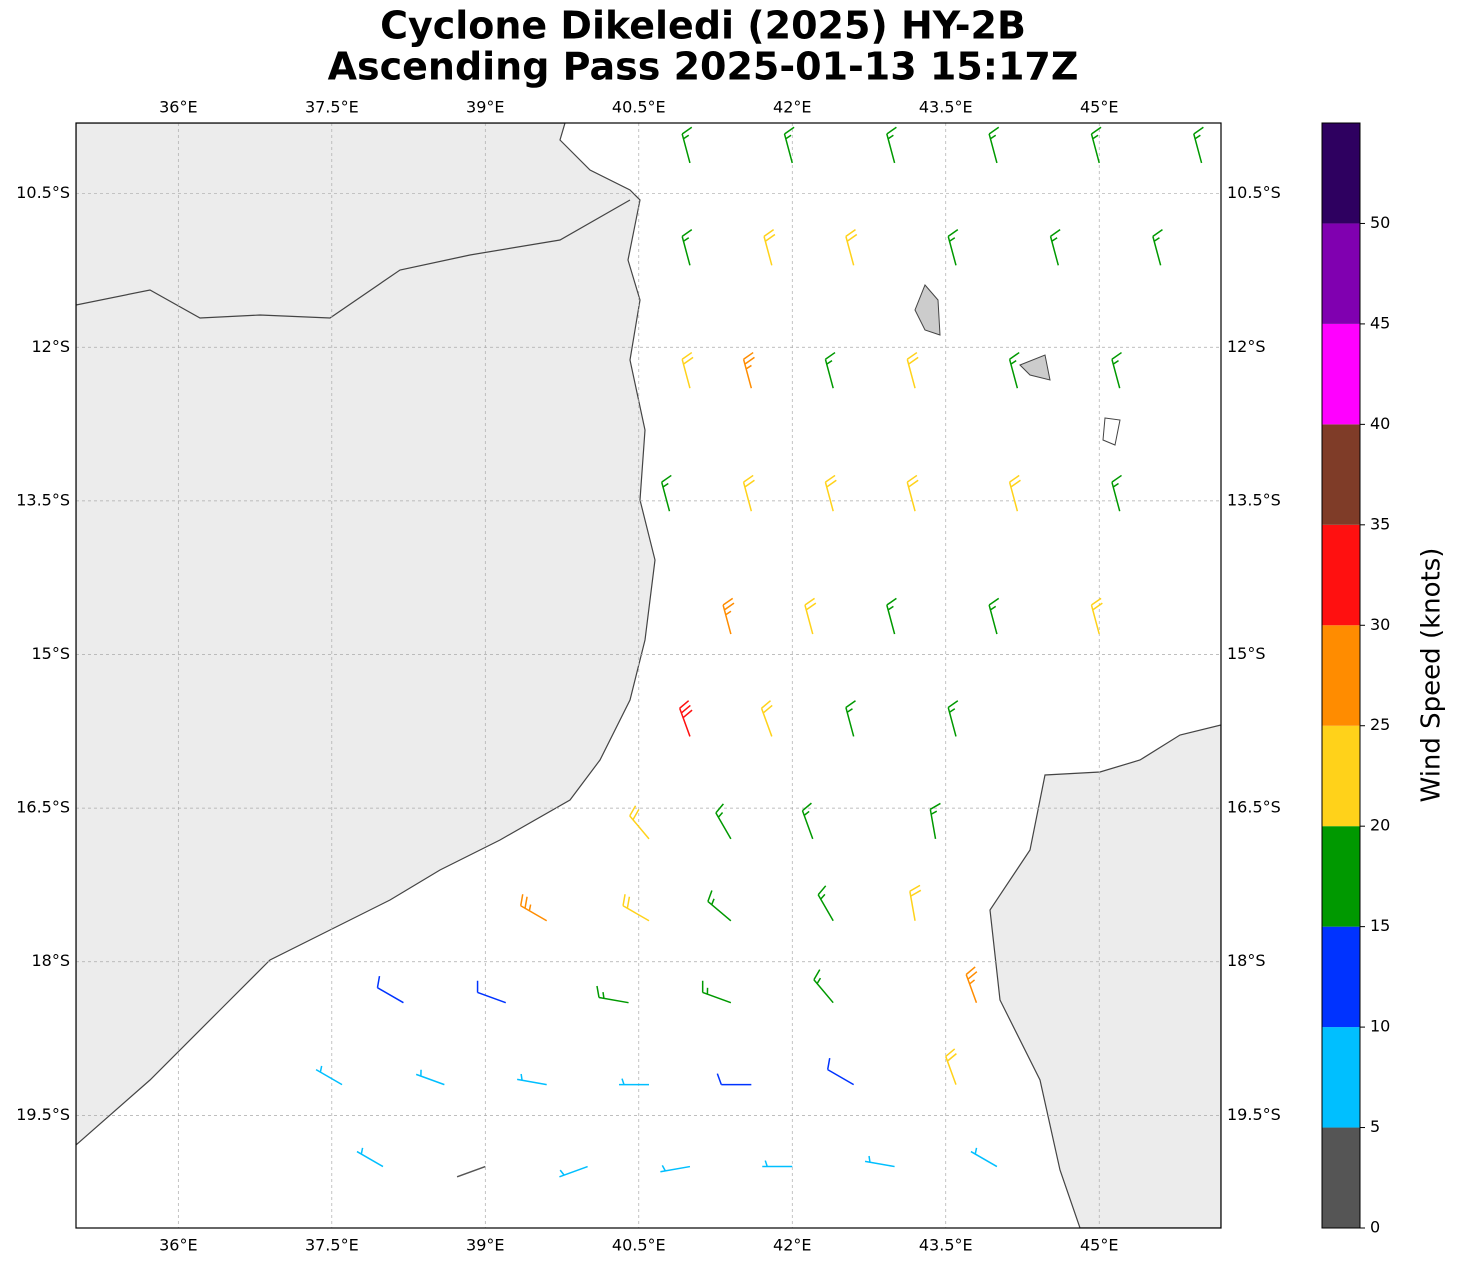 The height and width of the screenshot is (1268, 1460). I want to click on colorbar-tick-label: 25, so click(1380, 724).